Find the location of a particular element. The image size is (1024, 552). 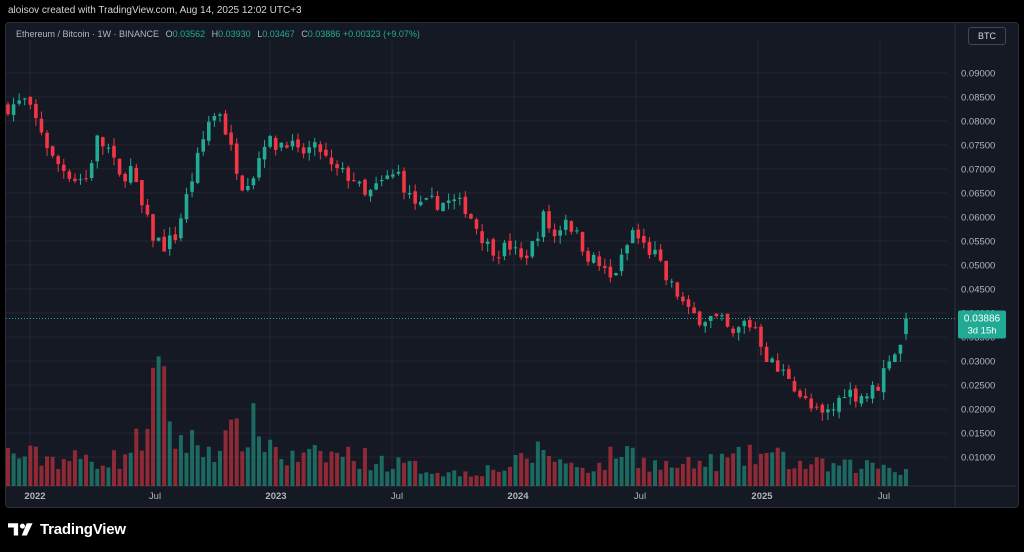

high-label: H is located at coordinates (215, 34).